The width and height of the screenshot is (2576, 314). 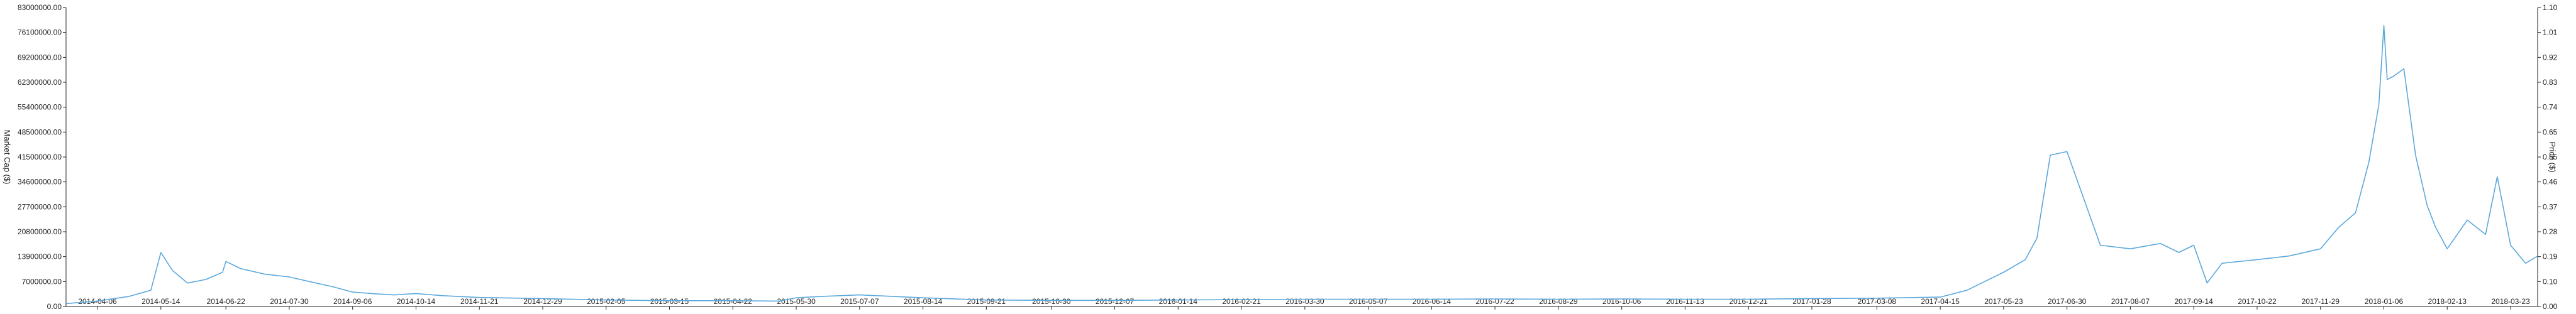 I want to click on y-right-tick-label: 1.10, so click(x=2550, y=8).